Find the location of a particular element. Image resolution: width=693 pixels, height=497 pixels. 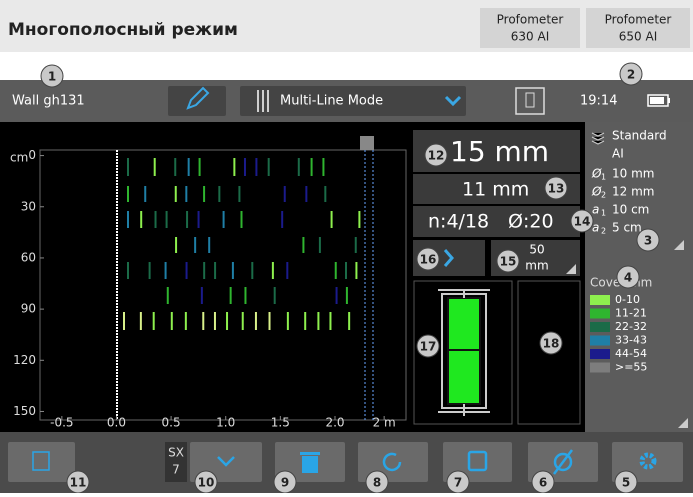

settings-mode: AI is located at coordinates (618, 154).